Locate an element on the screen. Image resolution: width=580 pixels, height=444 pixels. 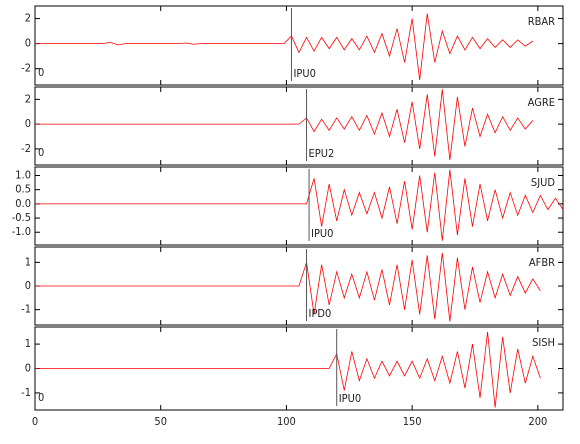
x-tick-label: 50 is located at coordinates (160, 421).